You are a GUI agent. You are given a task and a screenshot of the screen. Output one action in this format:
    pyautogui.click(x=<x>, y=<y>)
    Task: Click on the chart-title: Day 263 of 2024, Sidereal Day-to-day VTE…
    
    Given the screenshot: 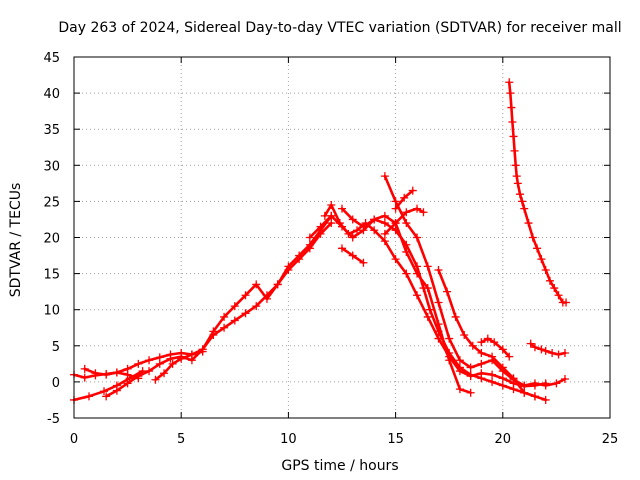 What is the action you would take?
    pyautogui.click(x=339, y=28)
    